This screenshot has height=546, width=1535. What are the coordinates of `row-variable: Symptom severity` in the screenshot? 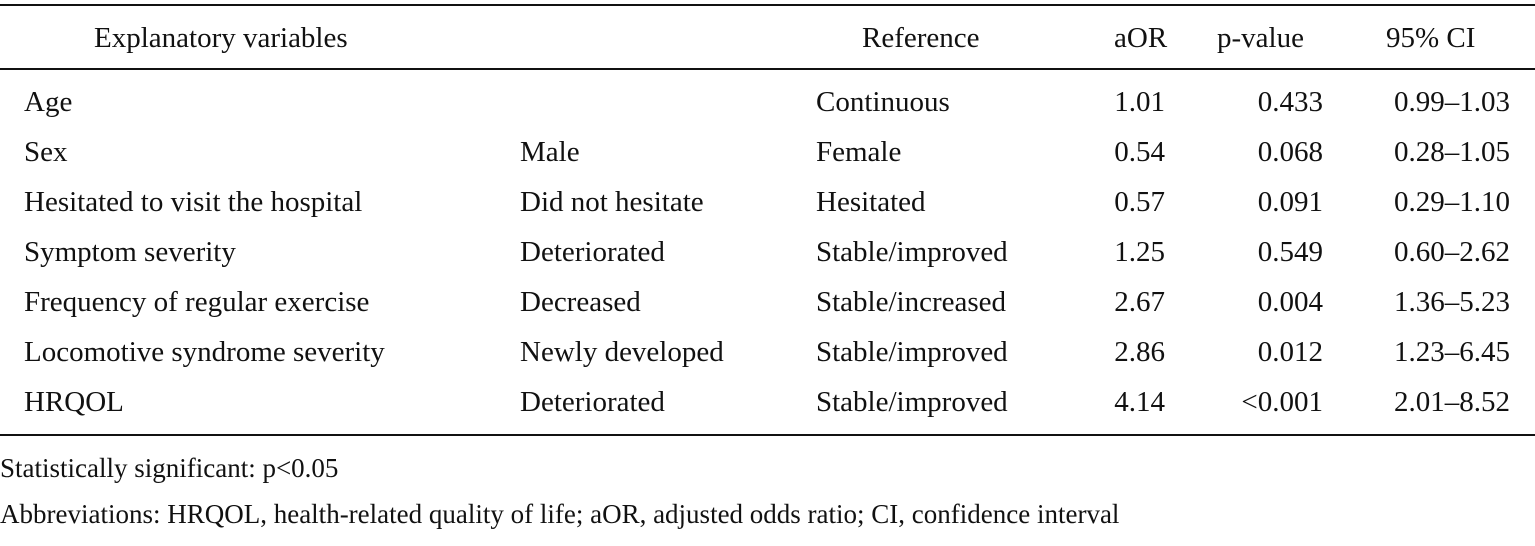 It's located at (130, 252).